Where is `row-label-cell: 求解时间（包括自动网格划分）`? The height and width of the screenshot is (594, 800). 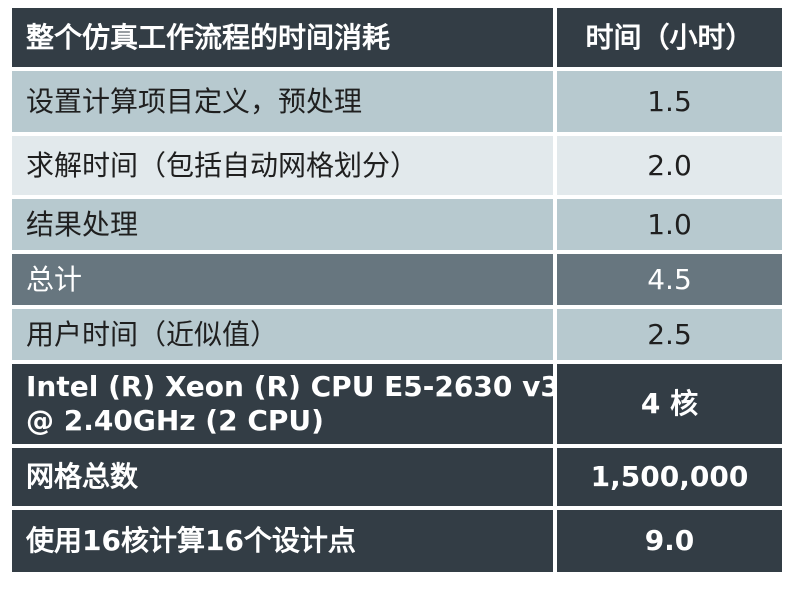
row-label-cell: 求解时间（包括自动网格划分） is located at coordinates (282, 165).